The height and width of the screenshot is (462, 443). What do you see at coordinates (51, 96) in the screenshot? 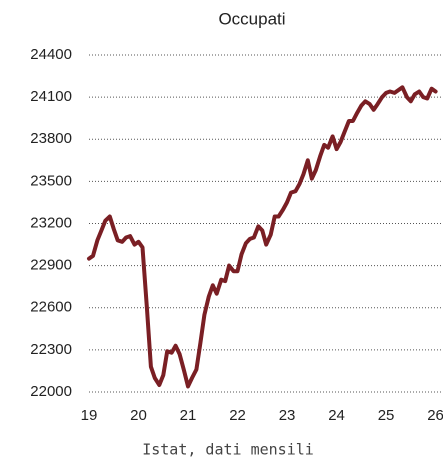
I see `y-tick-label: 24100` at bounding box center [51, 96].